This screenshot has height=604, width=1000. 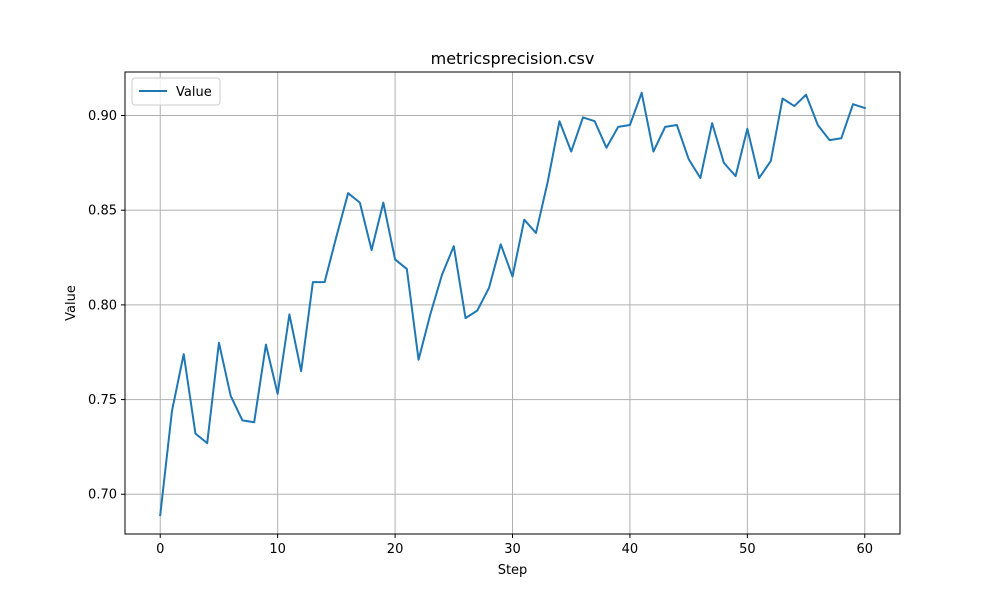 What do you see at coordinates (102, 495) in the screenshot?
I see `y-tick-label: 0.70` at bounding box center [102, 495].